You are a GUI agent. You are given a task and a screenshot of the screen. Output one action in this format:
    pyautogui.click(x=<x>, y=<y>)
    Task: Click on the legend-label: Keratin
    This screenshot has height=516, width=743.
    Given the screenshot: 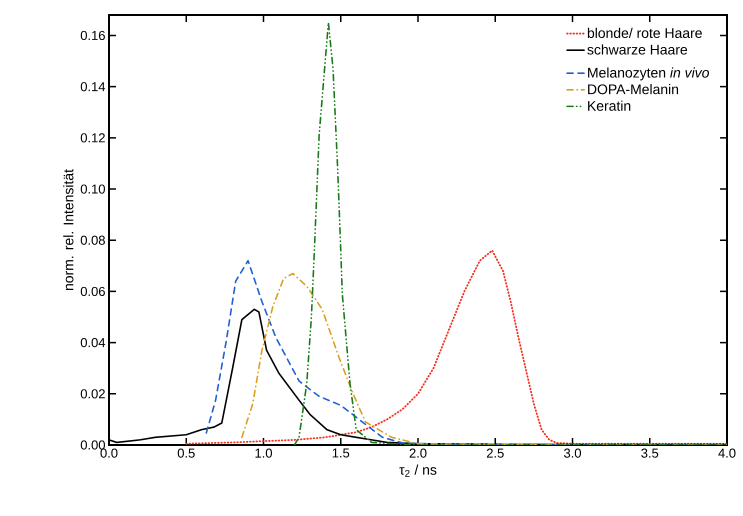 What is the action you would take?
    pyautogui.click(x=609, y=105)
    